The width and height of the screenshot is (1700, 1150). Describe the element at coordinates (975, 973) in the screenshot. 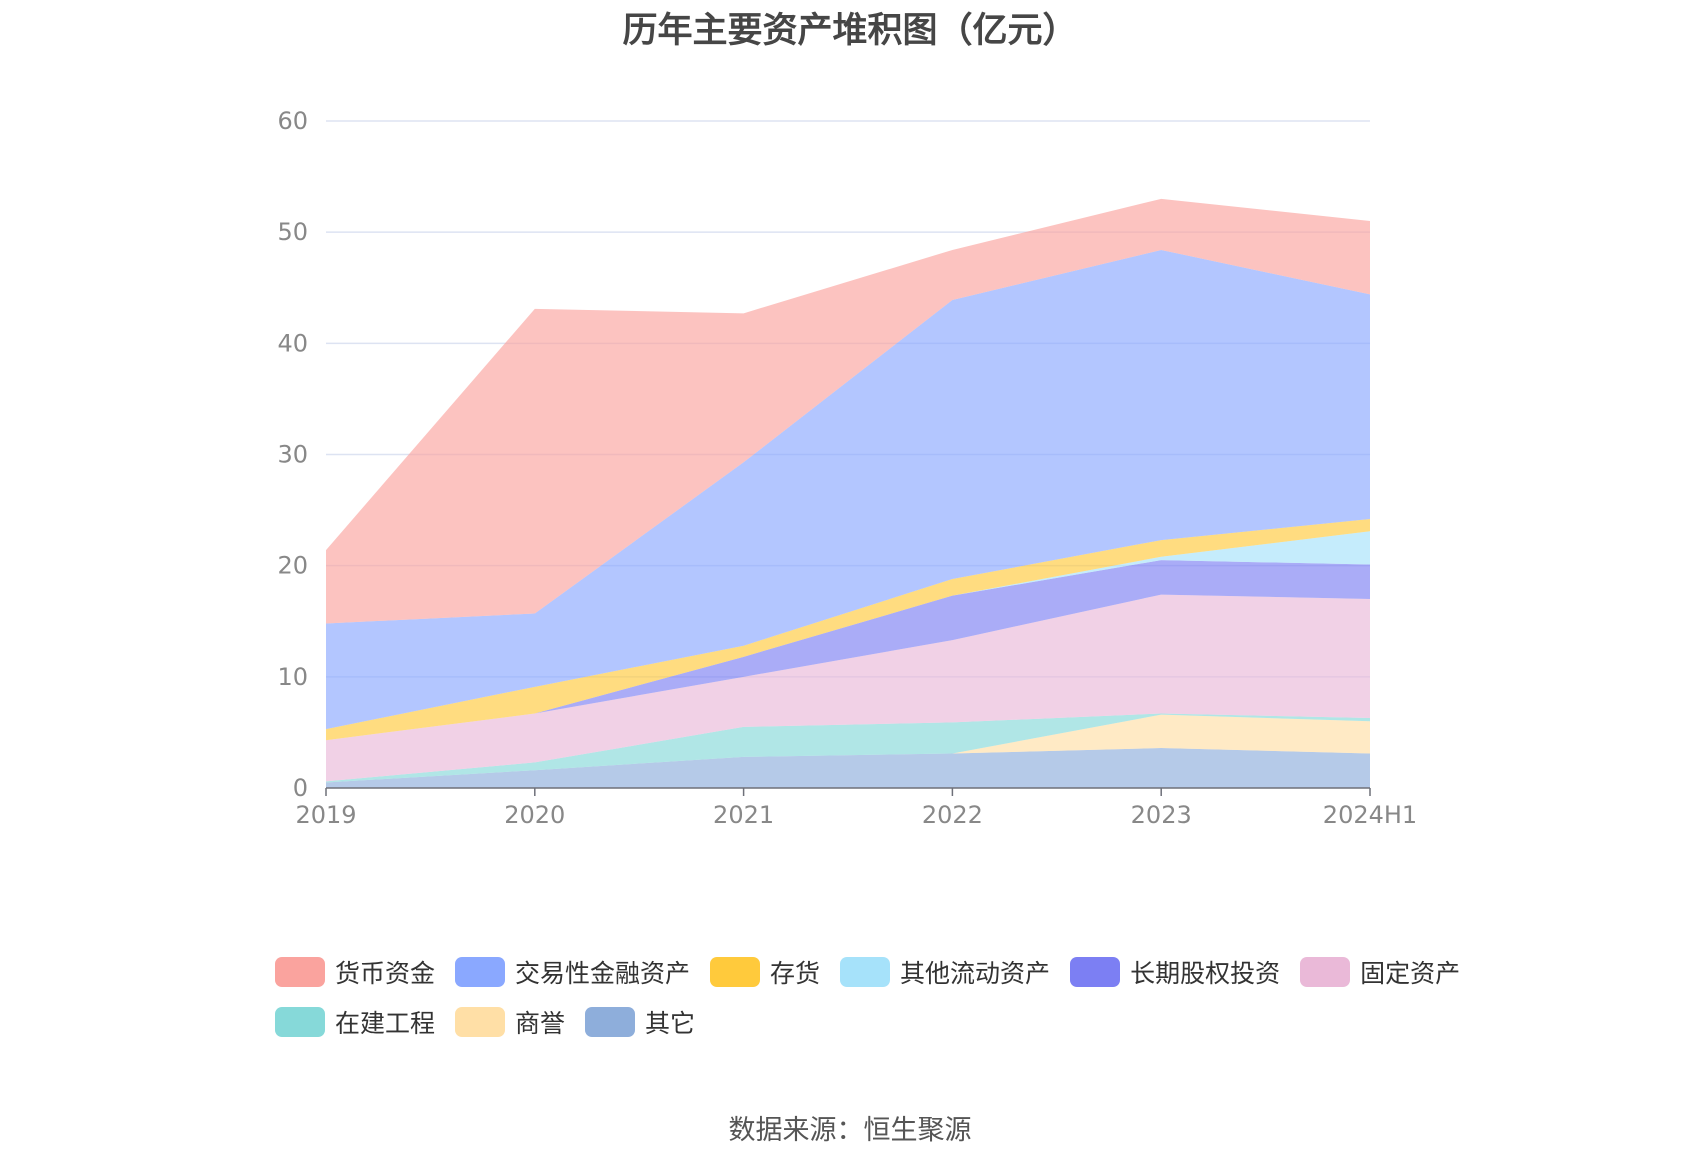

I see `legend-label: 其他流动资产` at that location.